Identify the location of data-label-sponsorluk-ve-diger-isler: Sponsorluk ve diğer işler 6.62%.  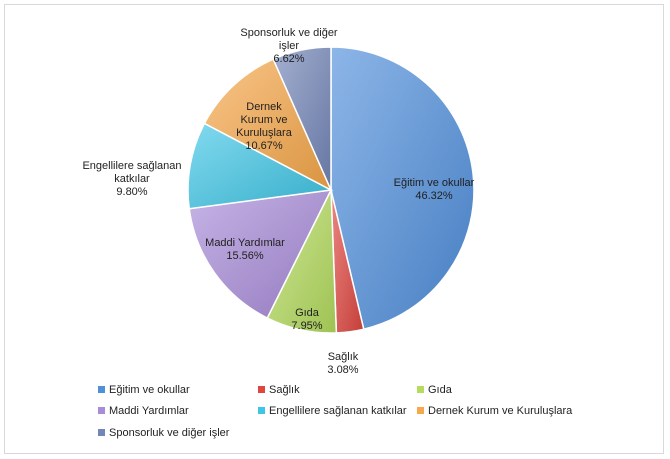
(289, 46).